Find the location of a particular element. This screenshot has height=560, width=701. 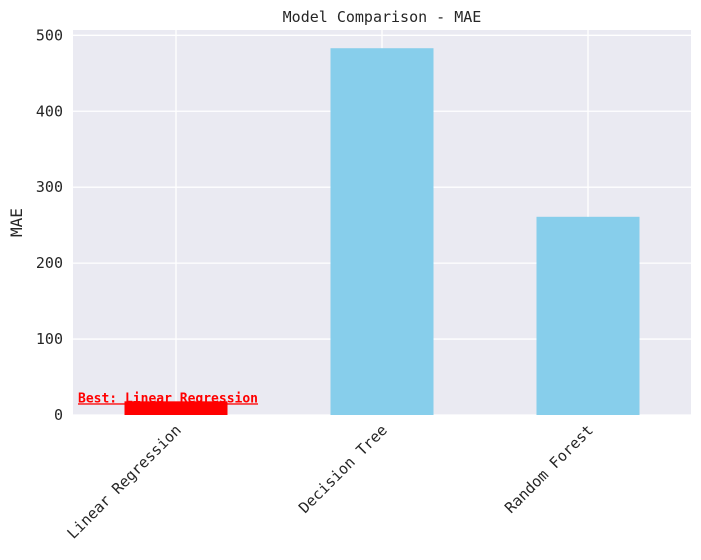

y-tick-label: 300 is located at coordinates (49, 187).